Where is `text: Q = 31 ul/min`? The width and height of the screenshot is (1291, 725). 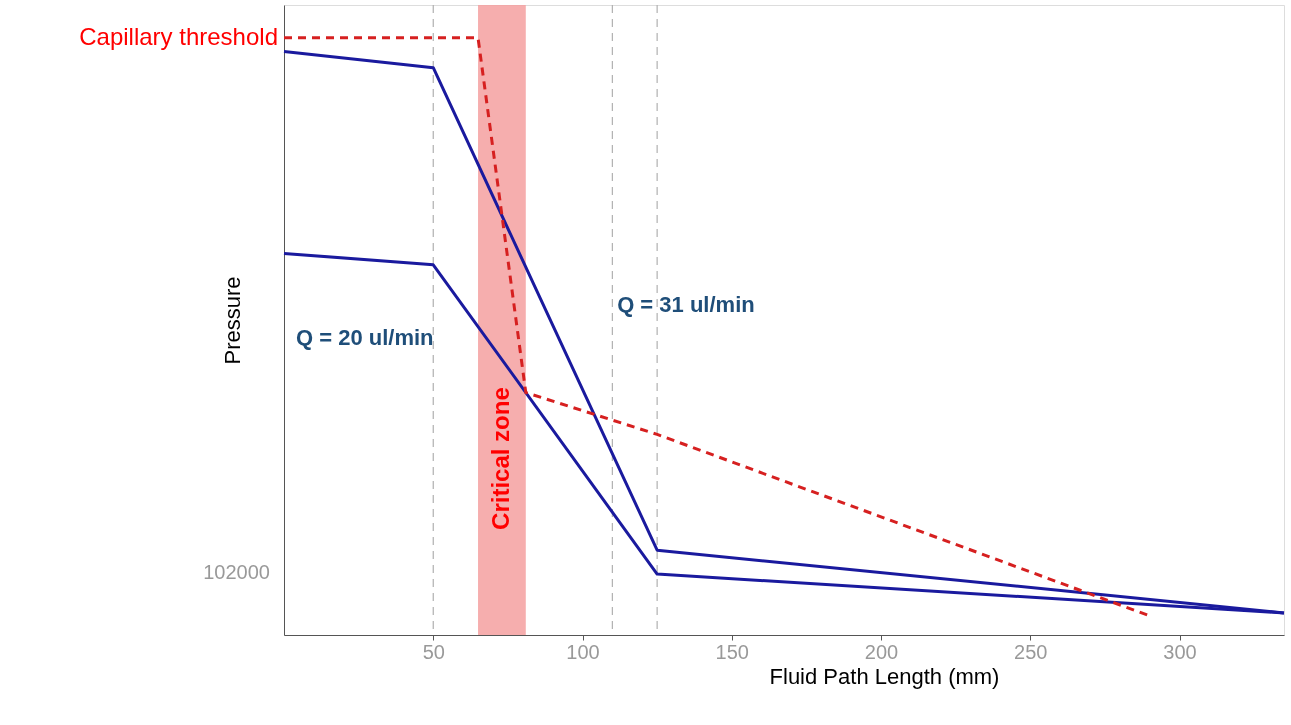 text: Q = 31 ul/min is located at coordinates (686, 305).